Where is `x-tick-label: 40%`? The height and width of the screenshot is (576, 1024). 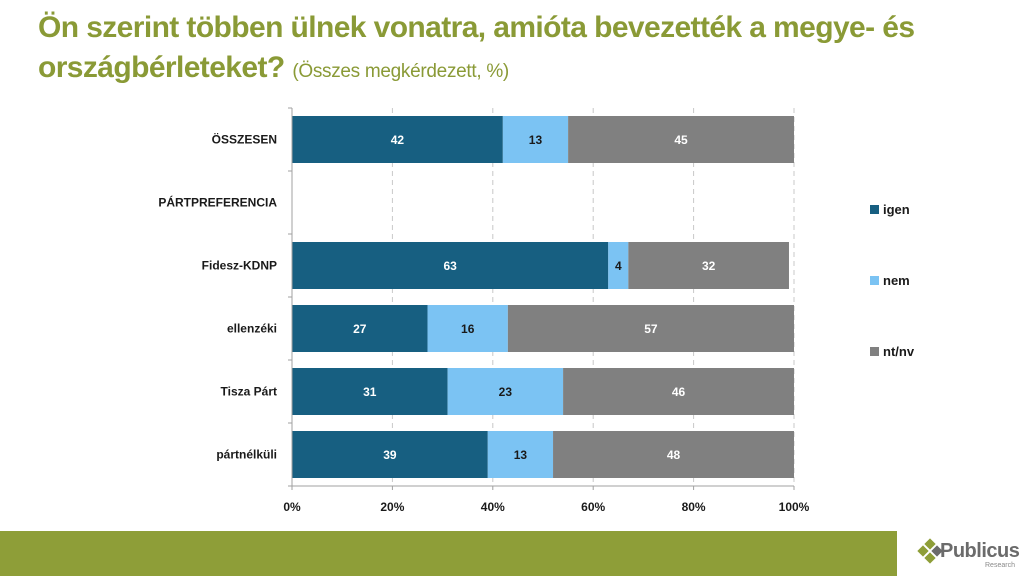
x-tick-label: 40% is located at coordinates (493, 507).